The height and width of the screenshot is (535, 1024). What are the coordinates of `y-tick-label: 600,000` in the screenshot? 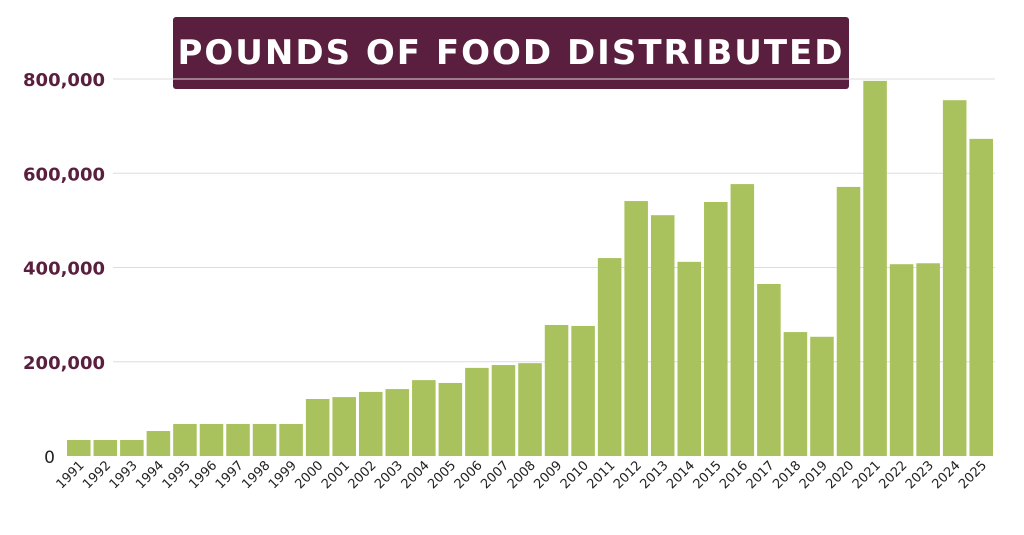 It's located at (64, 174).